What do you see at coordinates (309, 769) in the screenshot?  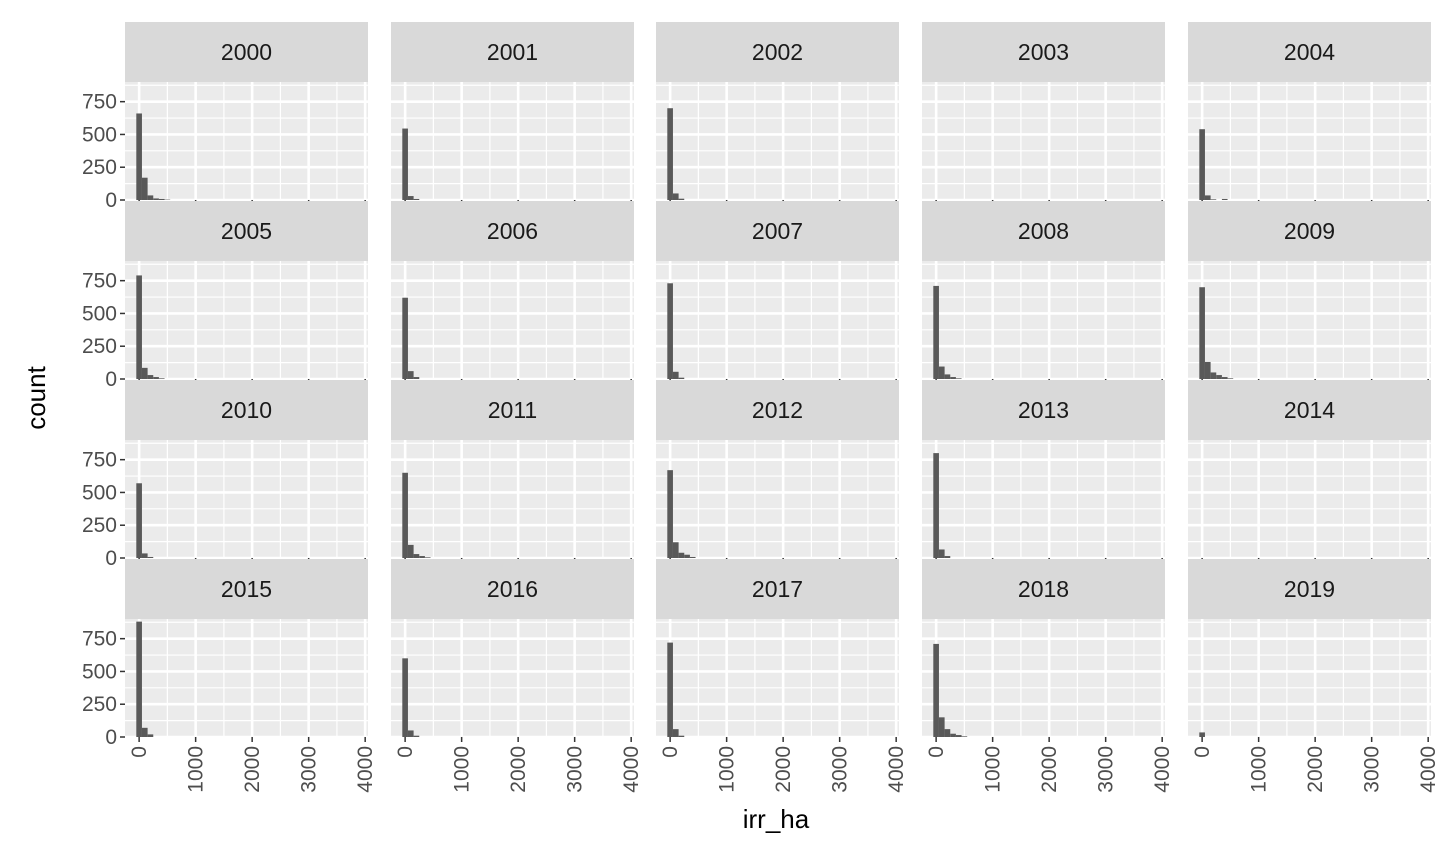 I see `x-tick-label: 3000` at bounding box center [309, 769].